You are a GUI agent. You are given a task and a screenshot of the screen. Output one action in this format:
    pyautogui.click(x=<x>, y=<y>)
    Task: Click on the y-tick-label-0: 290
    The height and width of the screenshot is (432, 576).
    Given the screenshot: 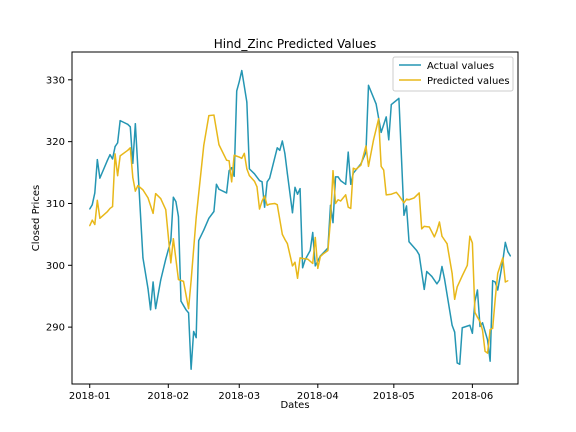 What is the action you would take?
    pyautogui.click(x=55, y=328)
    